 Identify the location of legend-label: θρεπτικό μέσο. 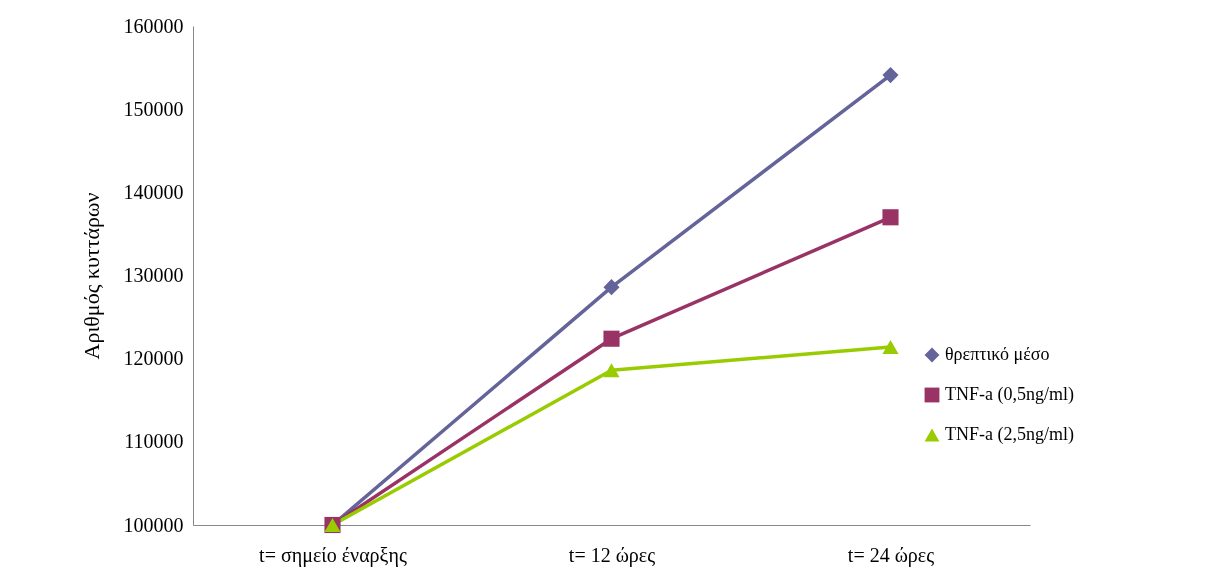
(997, 354).